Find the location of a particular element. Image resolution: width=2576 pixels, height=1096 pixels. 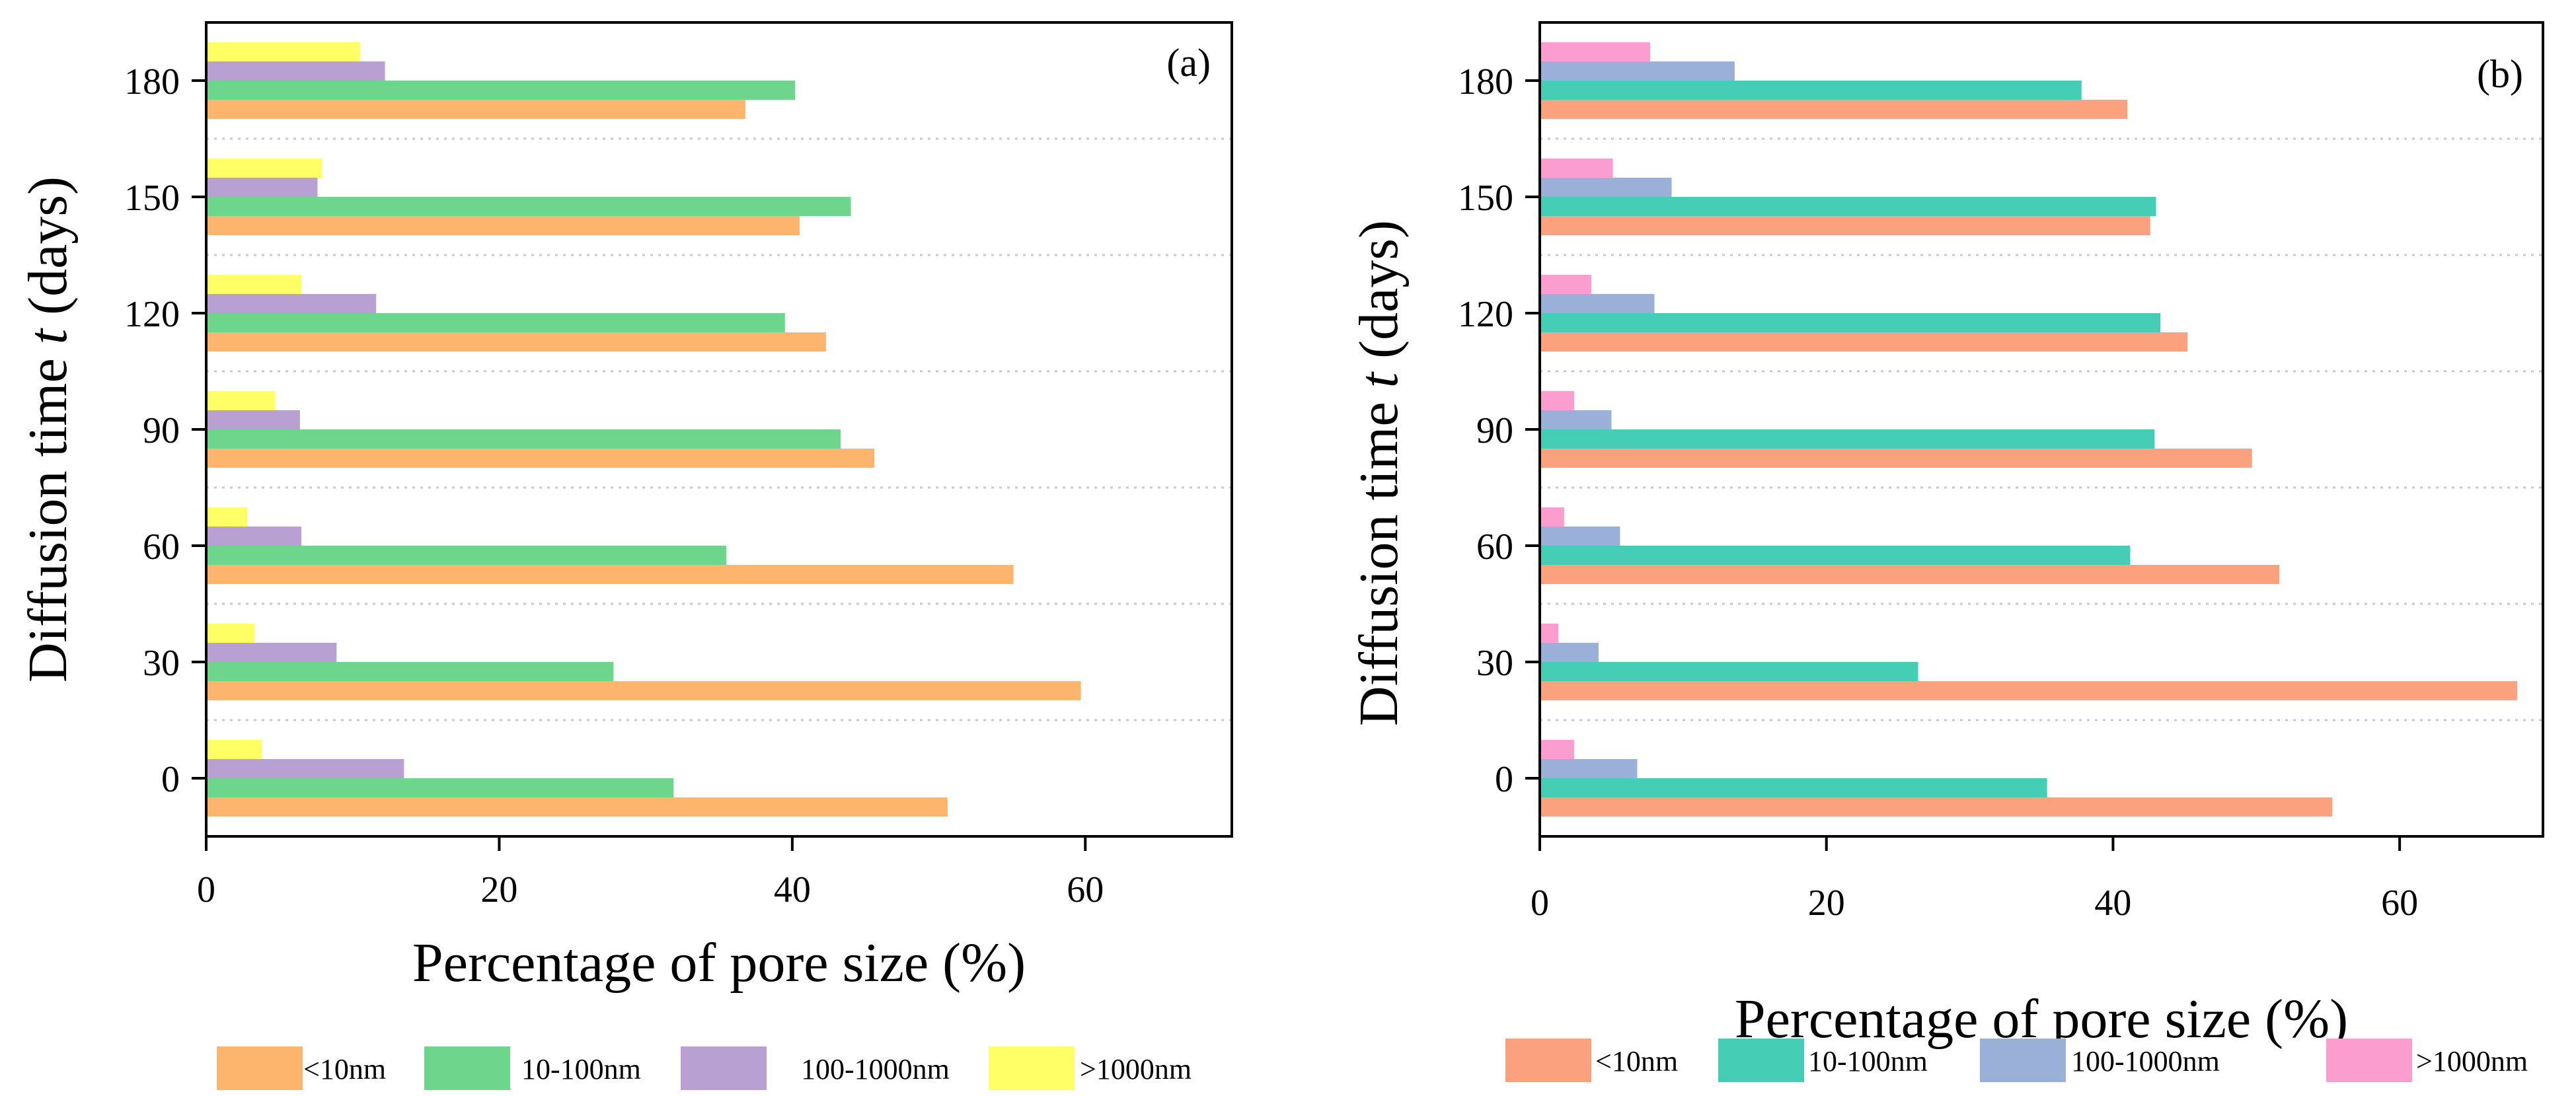

panel-b-bar-<10nm-0 is located at coordinates (1936, 807).